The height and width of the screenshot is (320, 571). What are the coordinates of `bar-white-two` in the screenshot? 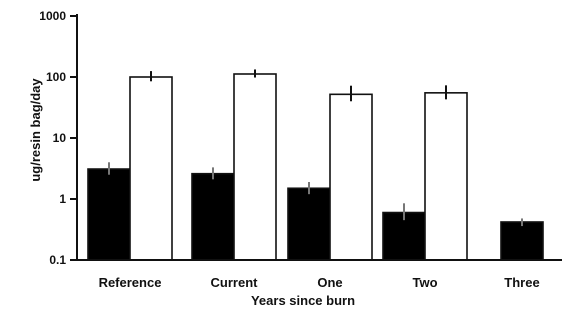 It's located at (446, 176).